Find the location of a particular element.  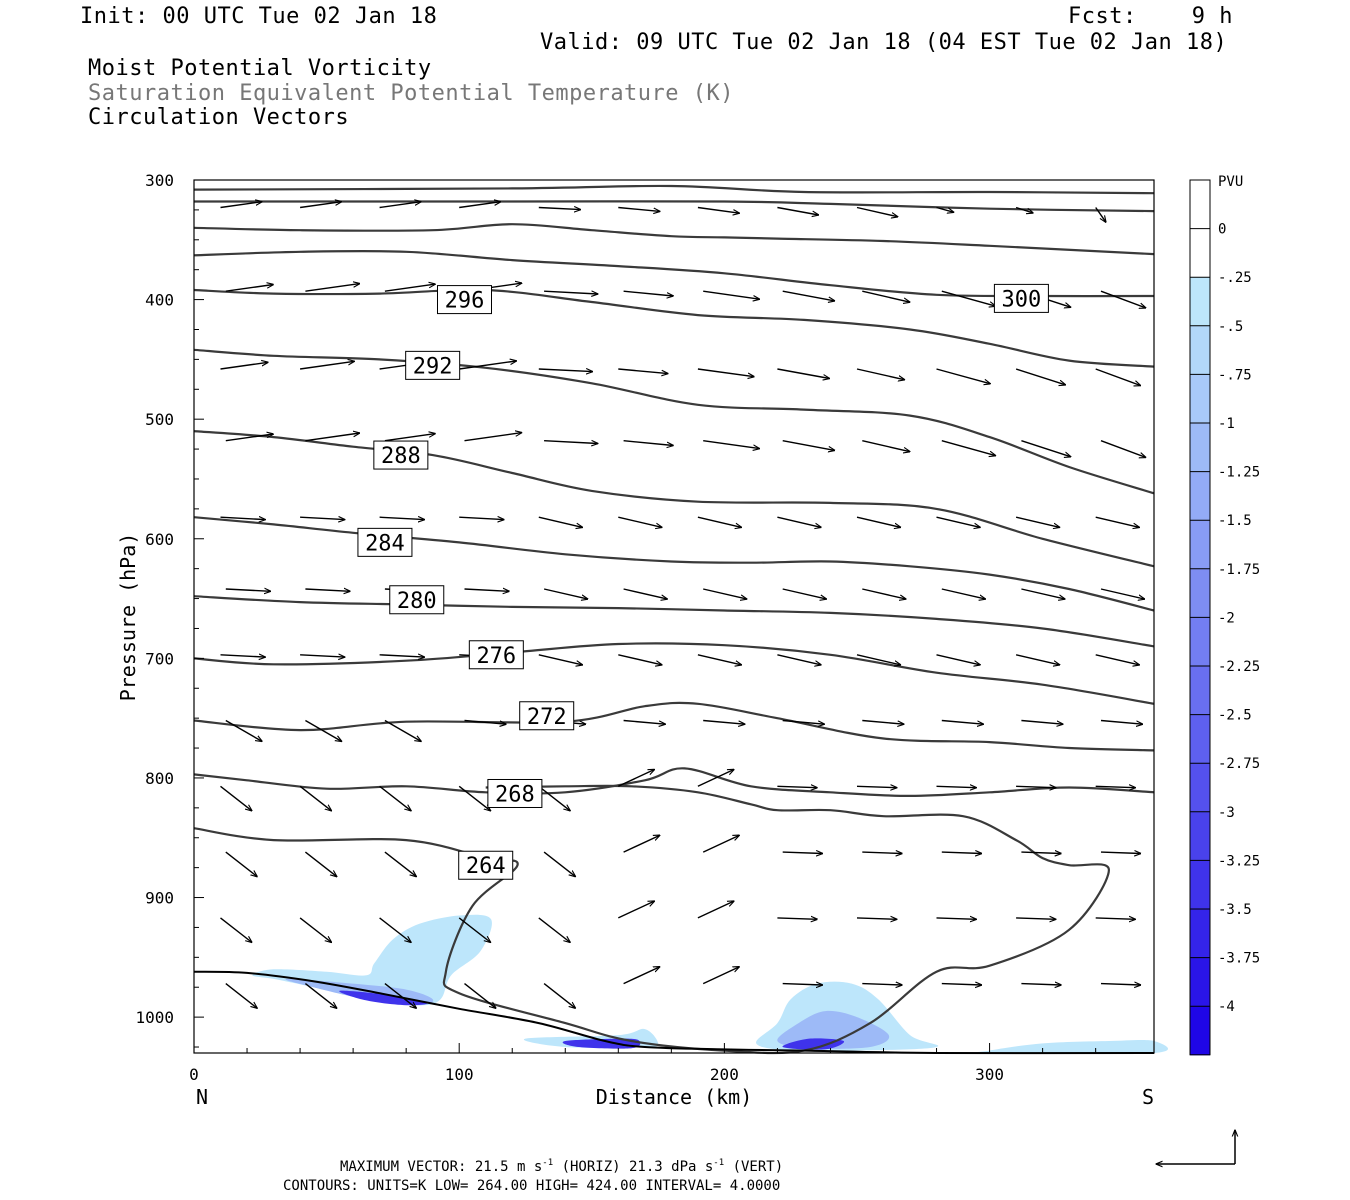

y-tick-label-700: 700 is located at coordinates (159, 658).